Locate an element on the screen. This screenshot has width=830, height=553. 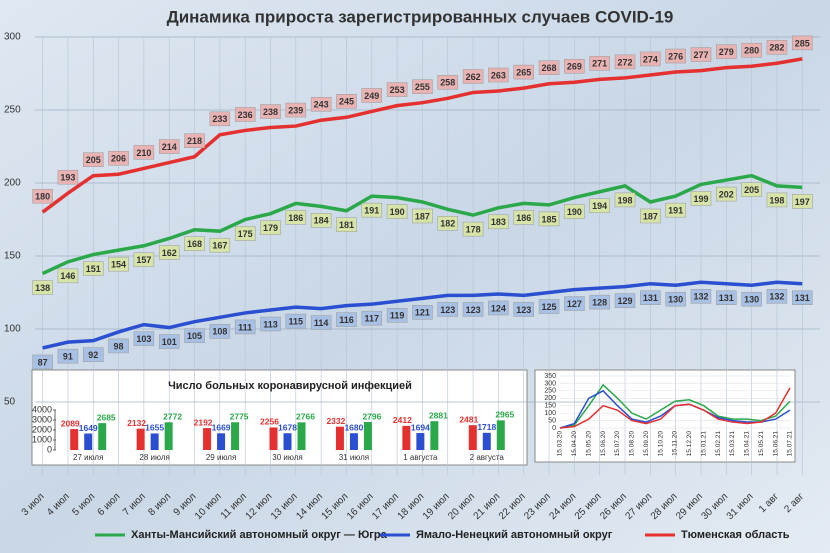
data-label: 280 is located at coordinates (751, 51).